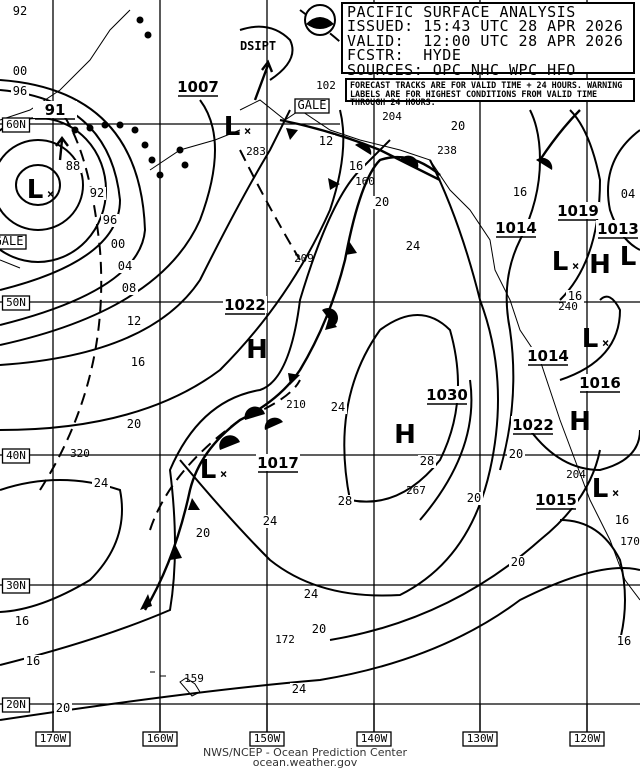 The height and width of the screenshot is (769, 640). What do you see at coordinates (80, 453) in the screenshot?
I see `ship-observation: 320` at bounding box center [80, 453].